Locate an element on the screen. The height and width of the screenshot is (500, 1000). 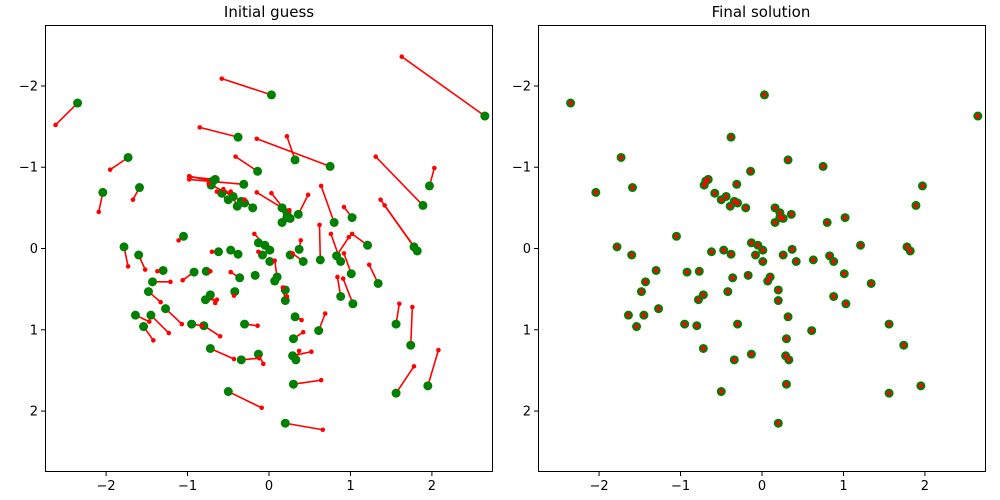
y-tick-label: 1 is located at coordinates (34, 330).